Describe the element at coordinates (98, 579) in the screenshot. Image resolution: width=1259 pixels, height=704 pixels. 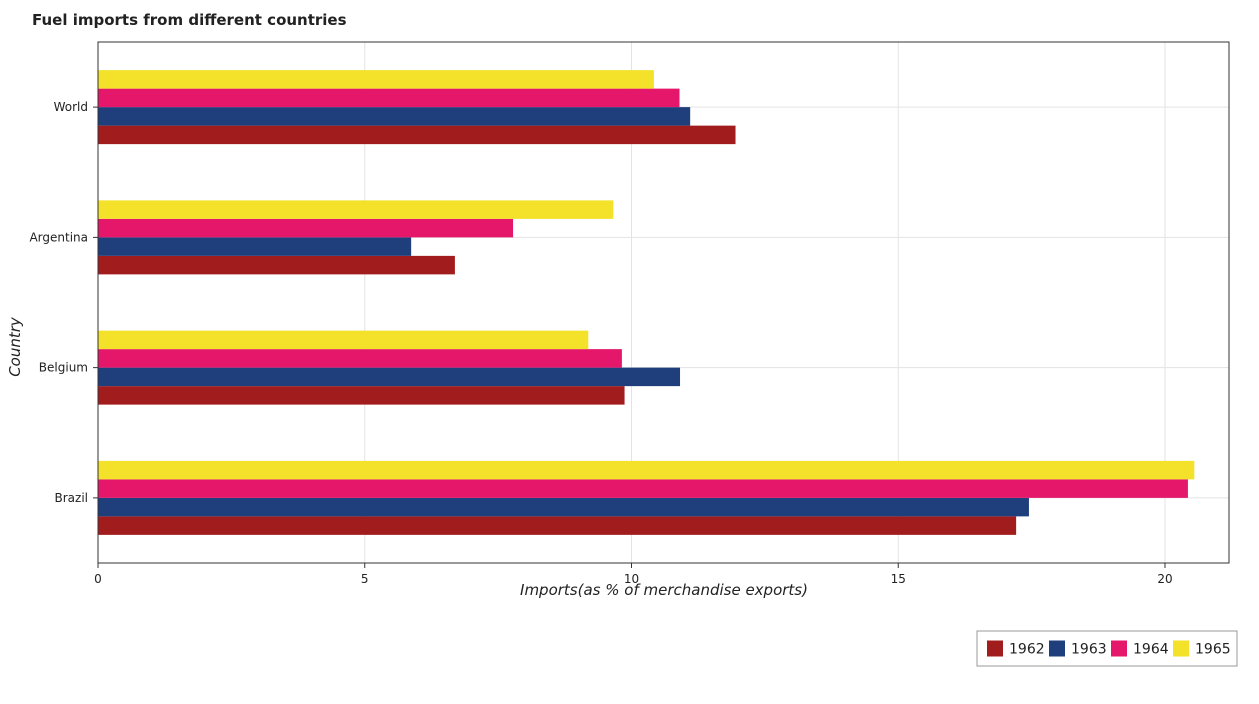
I see `x-tick-label: 0` at that location.